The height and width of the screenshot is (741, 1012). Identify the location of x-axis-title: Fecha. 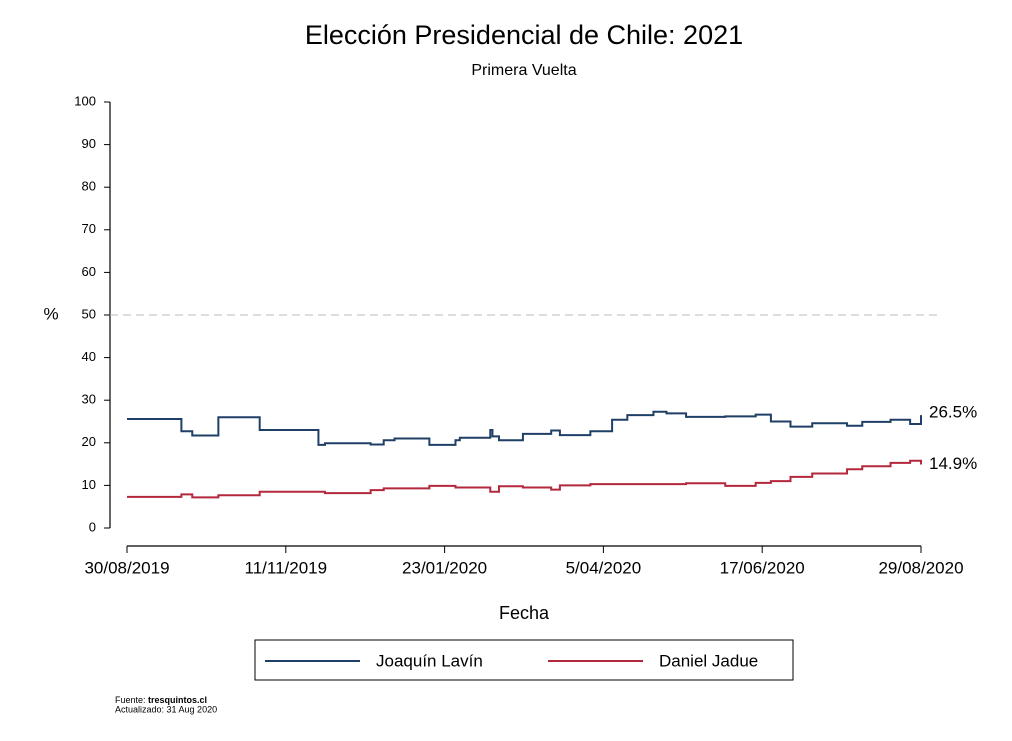
(524, 613).